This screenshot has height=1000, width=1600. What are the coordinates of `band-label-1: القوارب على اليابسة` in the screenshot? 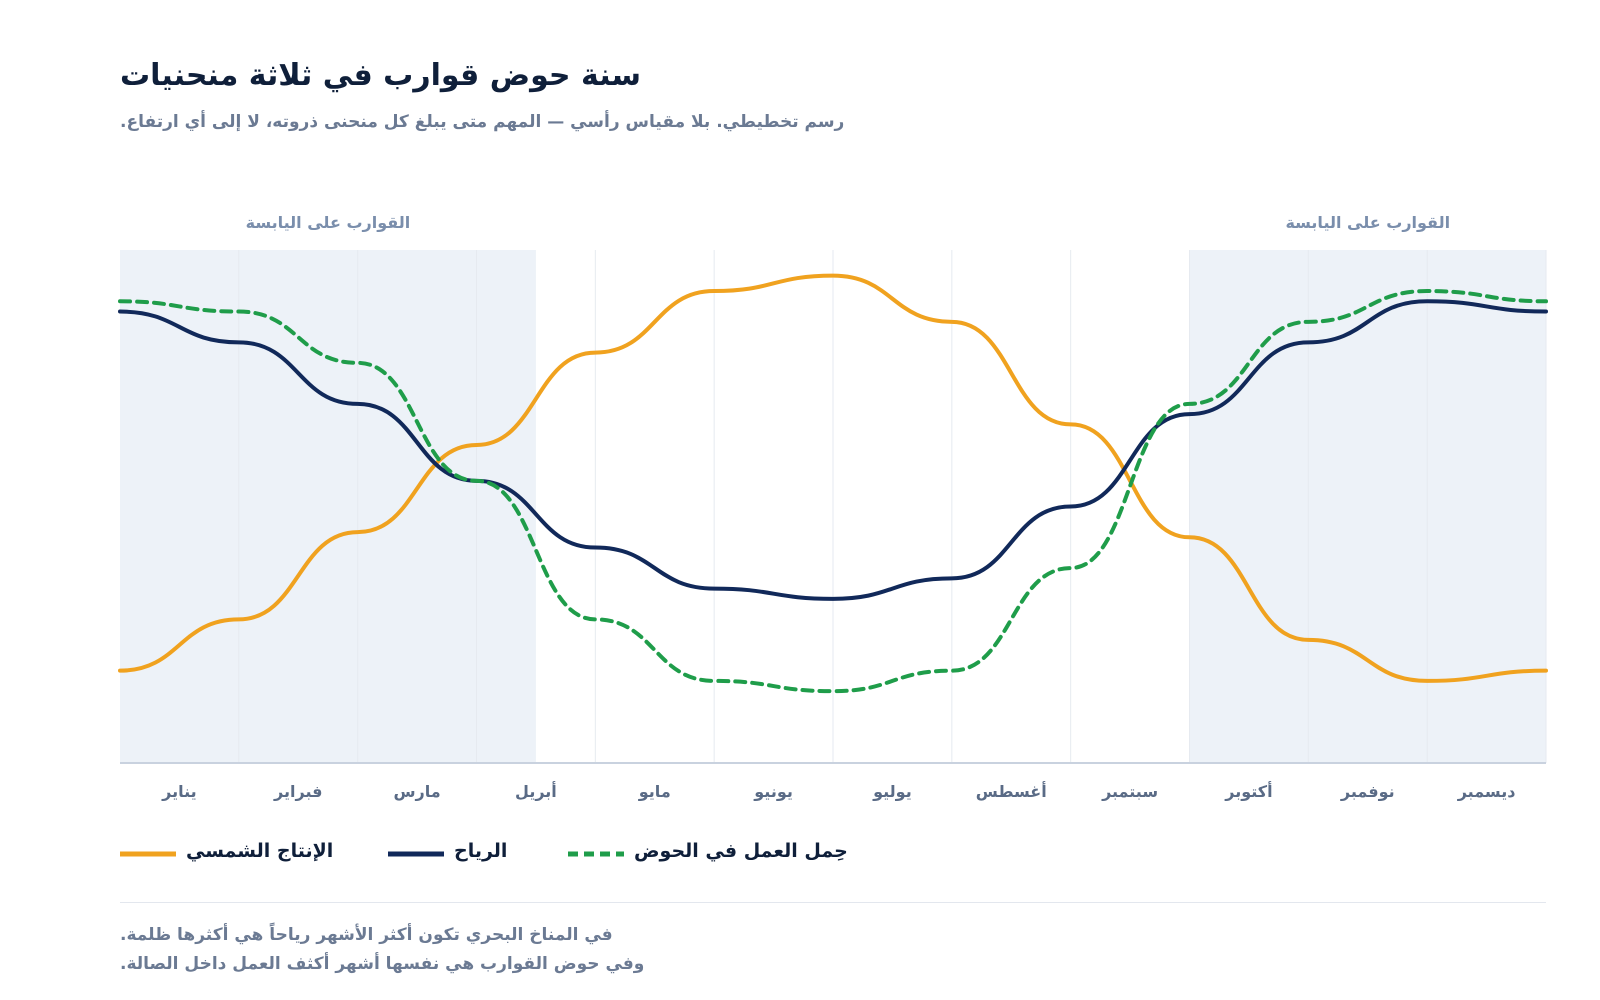 It's located at (328, 222).